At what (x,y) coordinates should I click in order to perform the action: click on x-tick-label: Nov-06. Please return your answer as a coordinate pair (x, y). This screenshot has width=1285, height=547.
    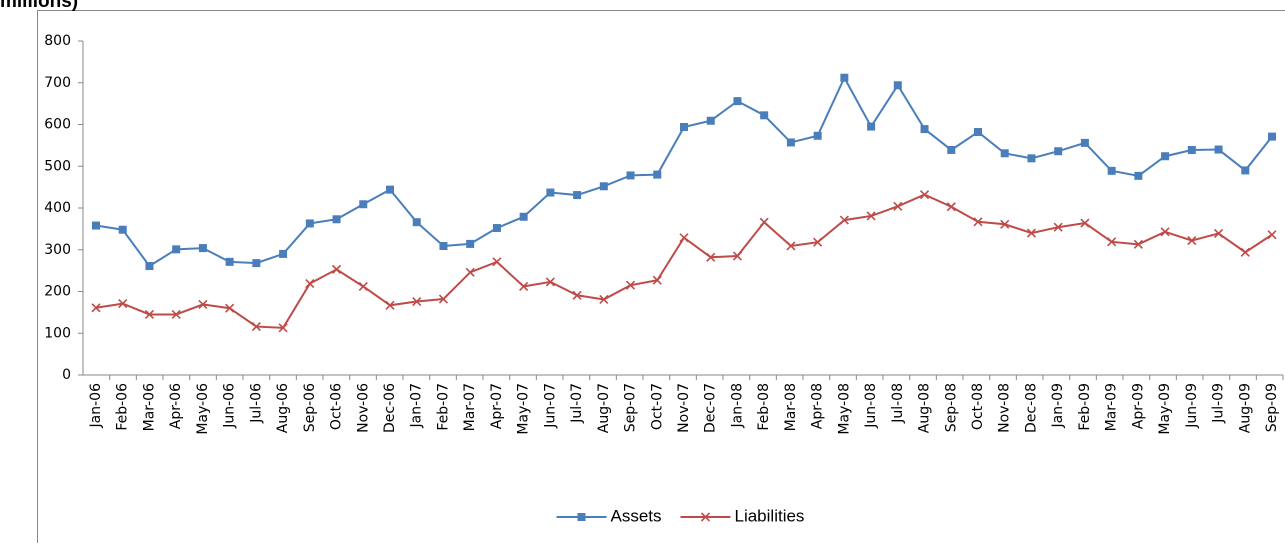
    Looking at the image, I should click on (363, 408).